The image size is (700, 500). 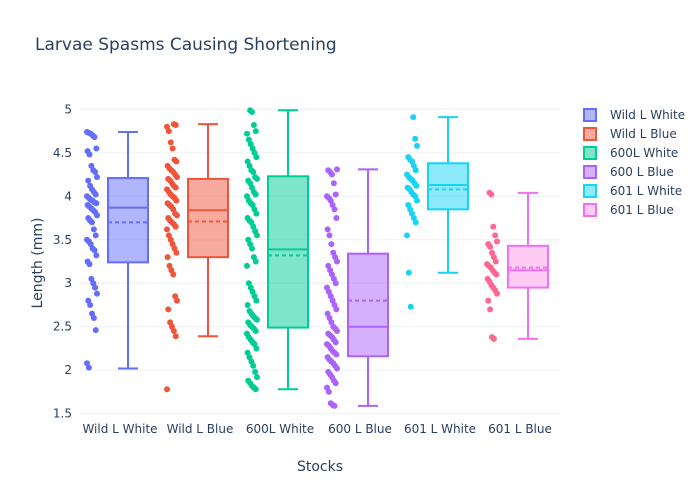 What do you see at coordinates (647, 115) in the screenshot?
I see `legend-label: Wild L White` at bounding box center [647, 115].